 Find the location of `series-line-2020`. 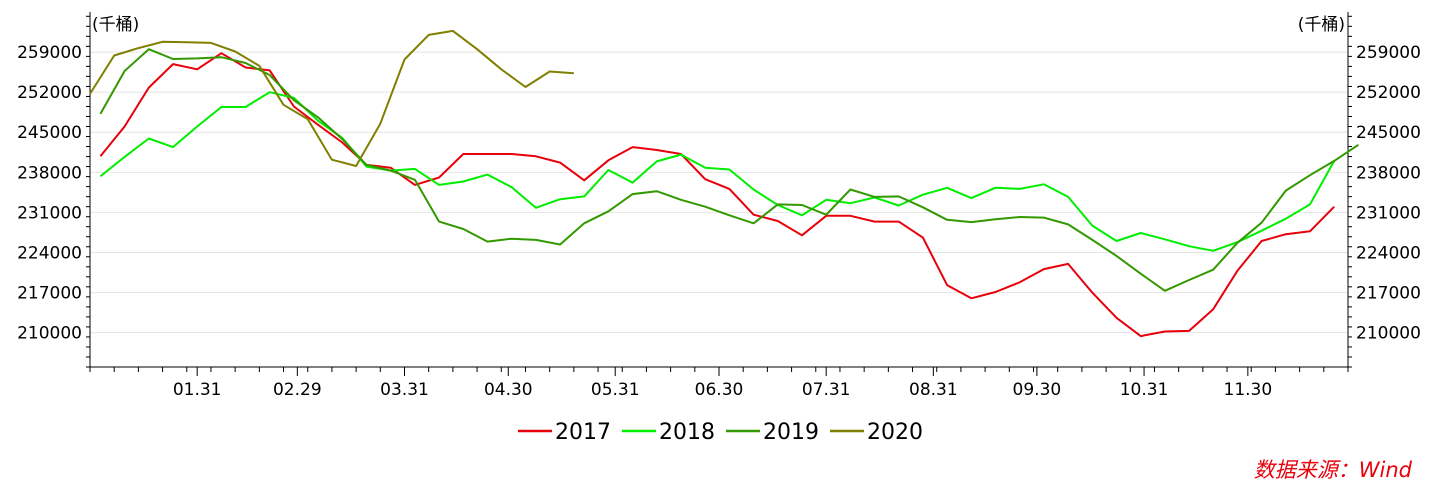

series-line-2020 is located at coordinates (331, 98).